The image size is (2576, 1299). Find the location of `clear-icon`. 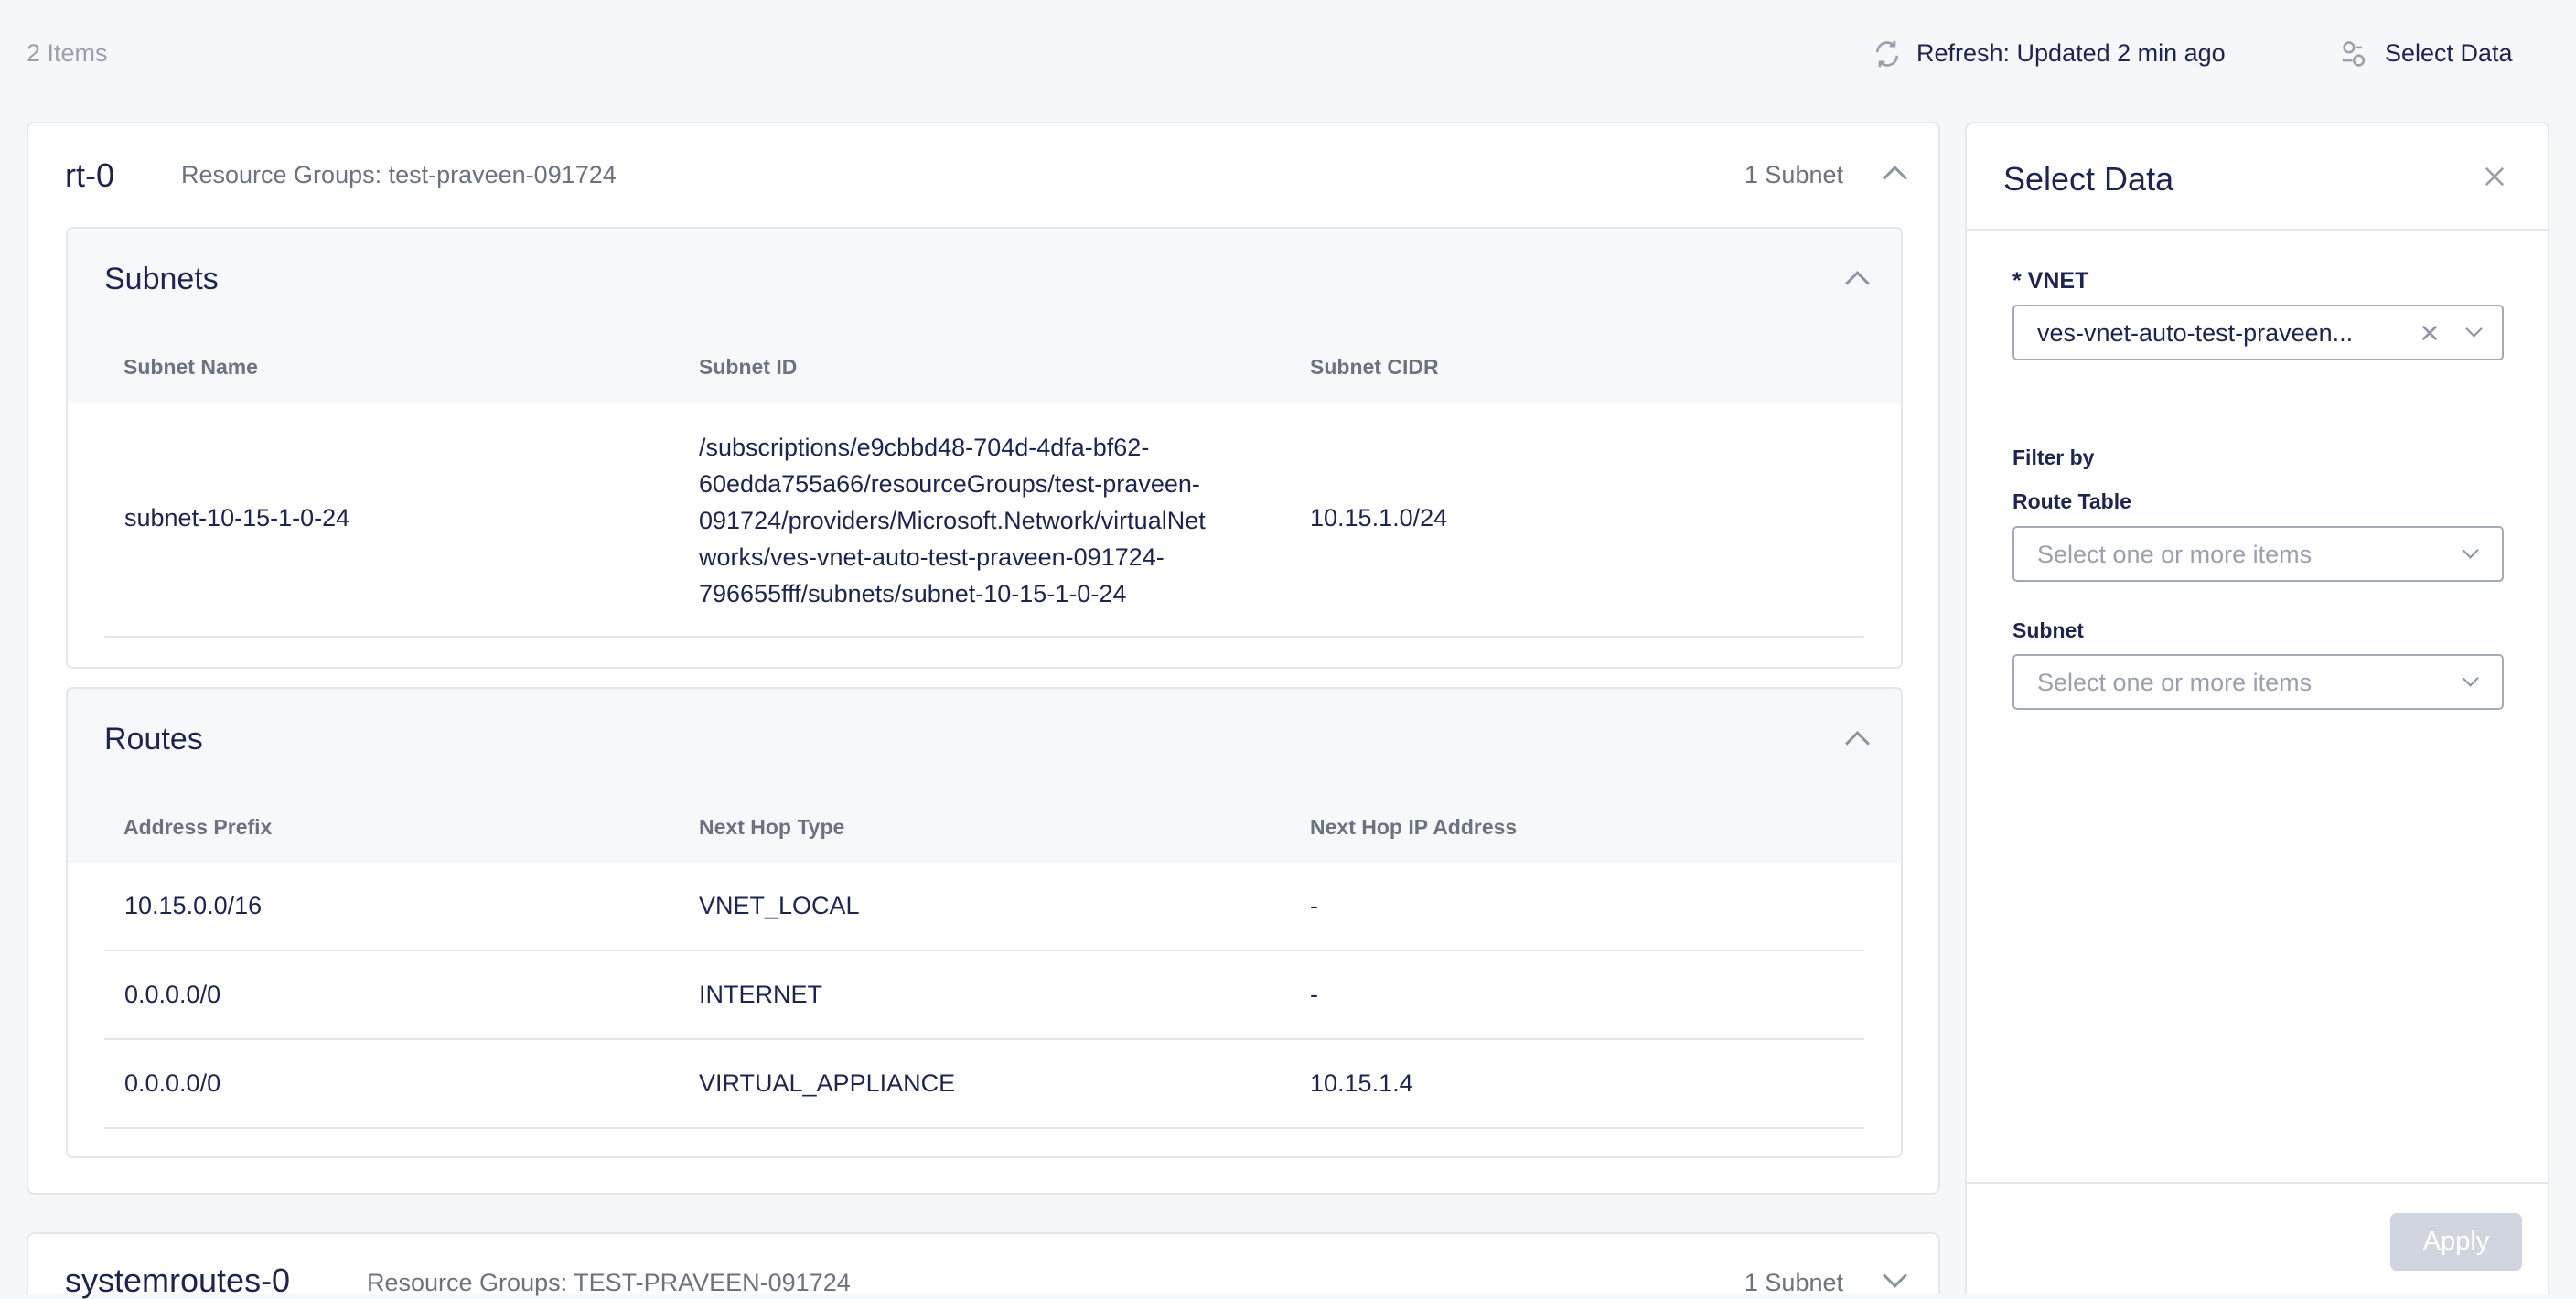

clear-icon is located at coordinates (2429, 333).